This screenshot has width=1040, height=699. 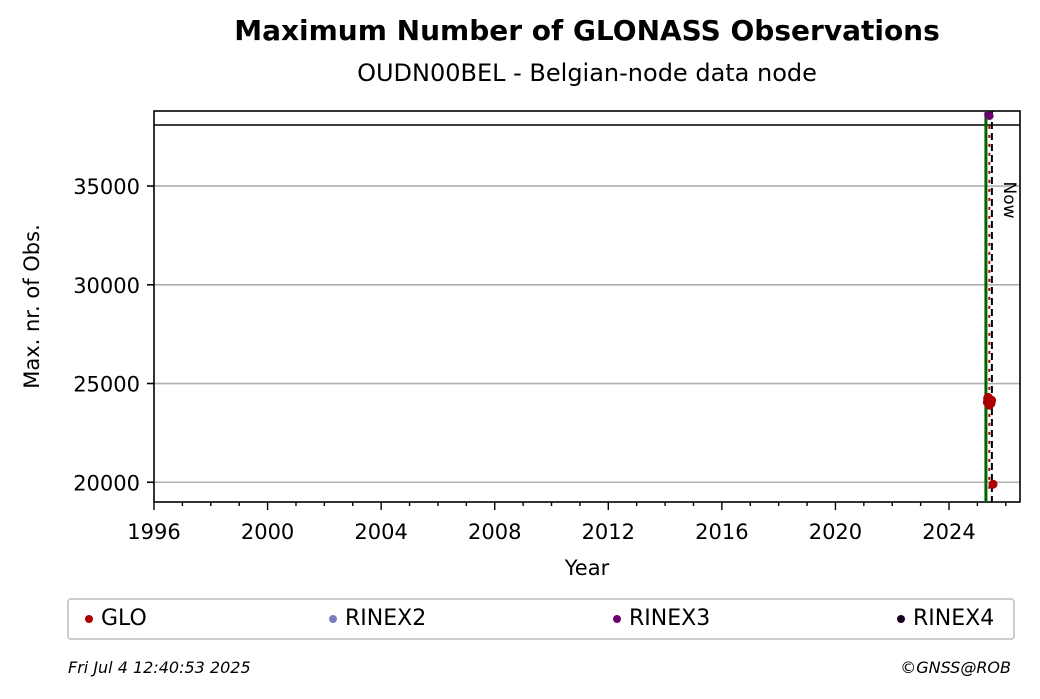 What do you see at coordinates (1009, 199) in the screenshot?
I see `now-label: Now` at bounding box center [1009, 199].